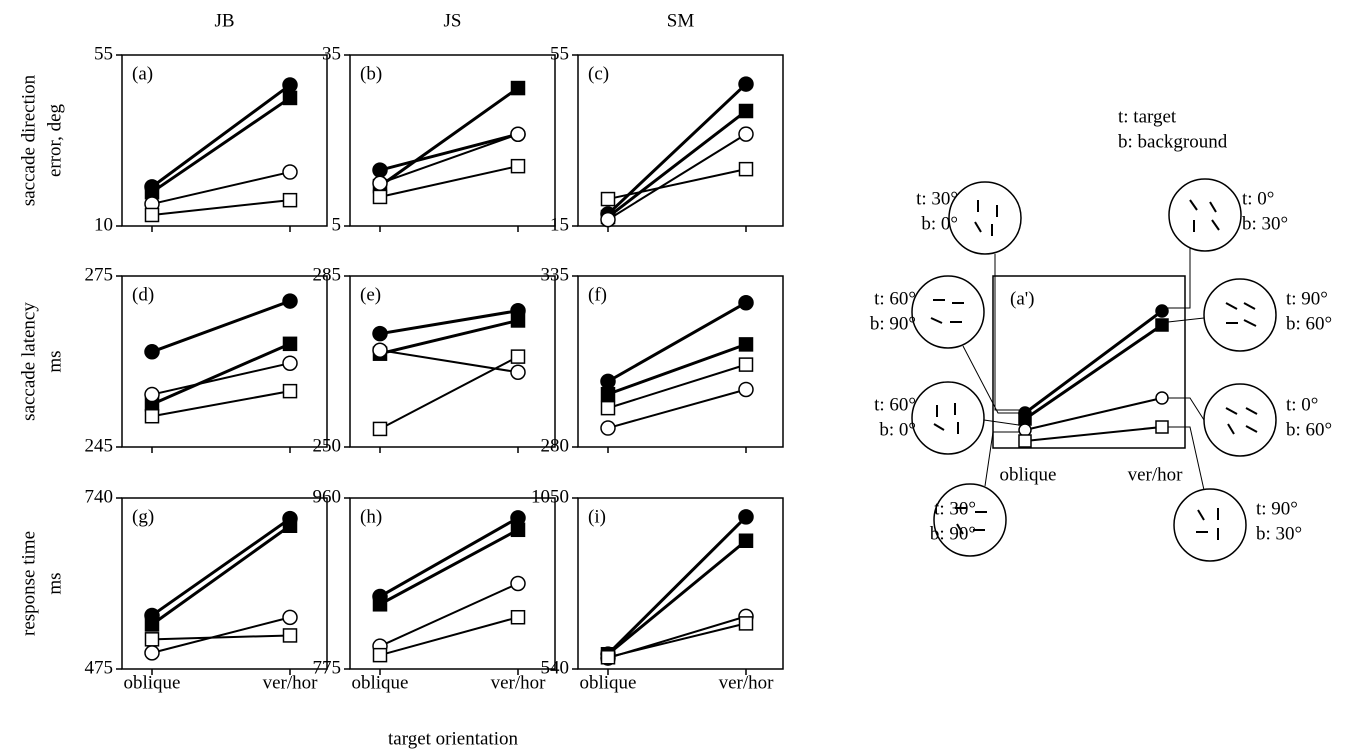 The width and height of the screenshot is (1356, 754). Describe the element at coordinates (224, 20) in the screenshot. I see `column-title: JB` at that location.